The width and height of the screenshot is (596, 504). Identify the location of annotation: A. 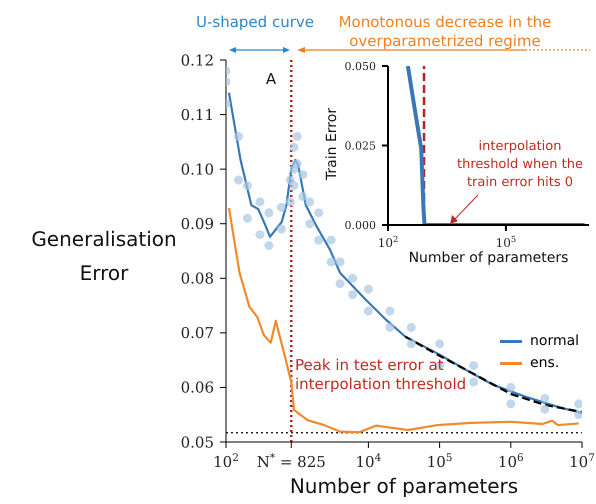
(271, 79).